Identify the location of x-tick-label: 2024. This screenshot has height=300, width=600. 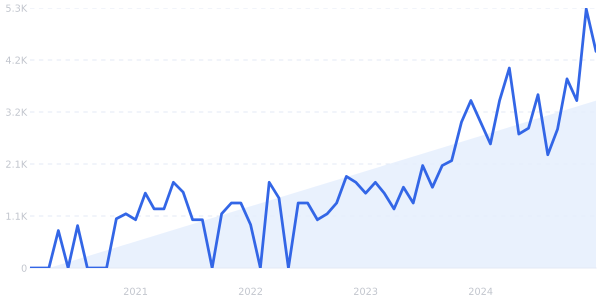
(480, 291).